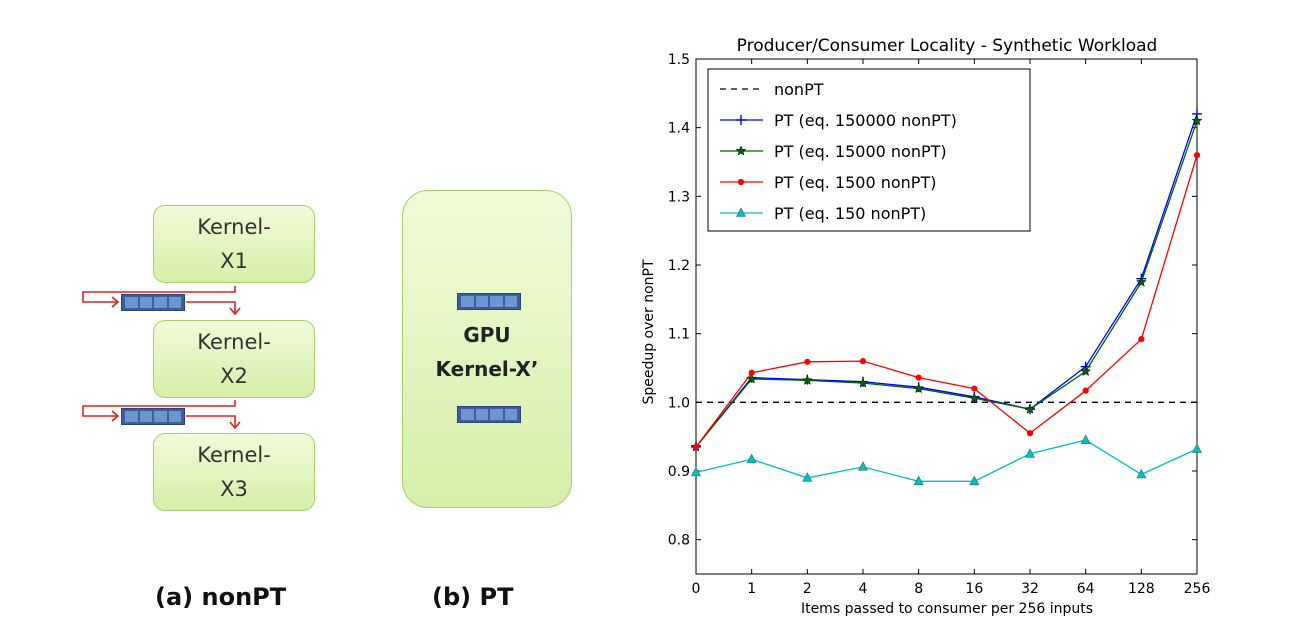  What do you see at coordinates (153, 302) in the screenshot?
I see `queue-x1-x2` at bounding box center [153, 302].